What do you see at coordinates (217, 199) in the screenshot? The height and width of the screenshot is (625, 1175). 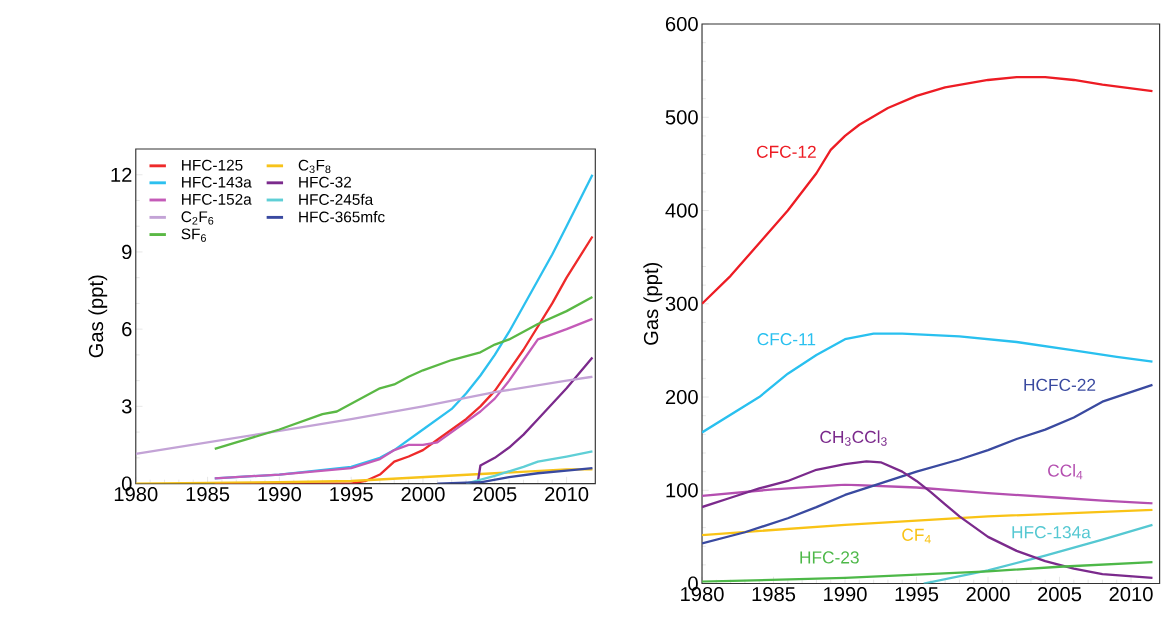 I see `legend-label: HFC-152a` at bounding box center [217, 199].